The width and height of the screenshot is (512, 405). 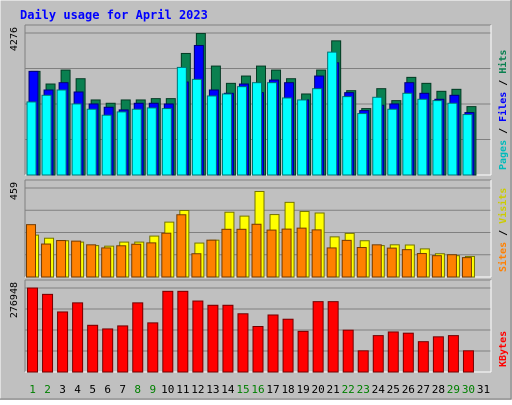 I want to click on day-label-4: 4, so click(x=77, y=389).